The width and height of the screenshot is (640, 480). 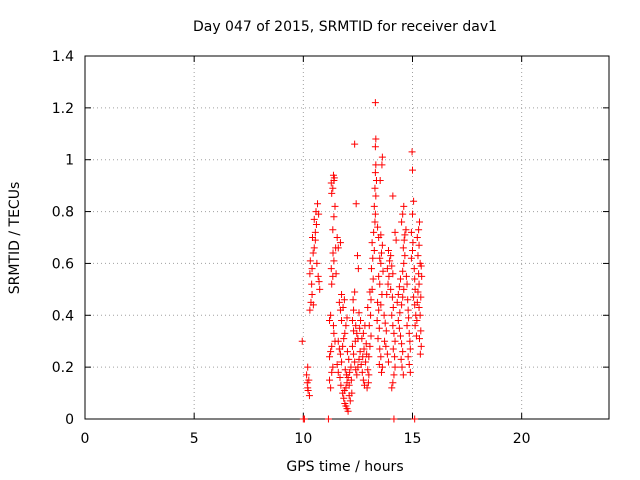 I want to click on x-tick-label: 5, so click(x=194, y=439).